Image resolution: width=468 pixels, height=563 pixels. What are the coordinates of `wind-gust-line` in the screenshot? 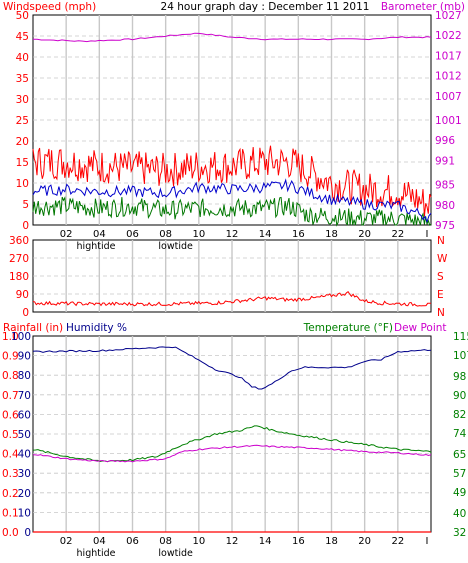 It's located at (232, 181).